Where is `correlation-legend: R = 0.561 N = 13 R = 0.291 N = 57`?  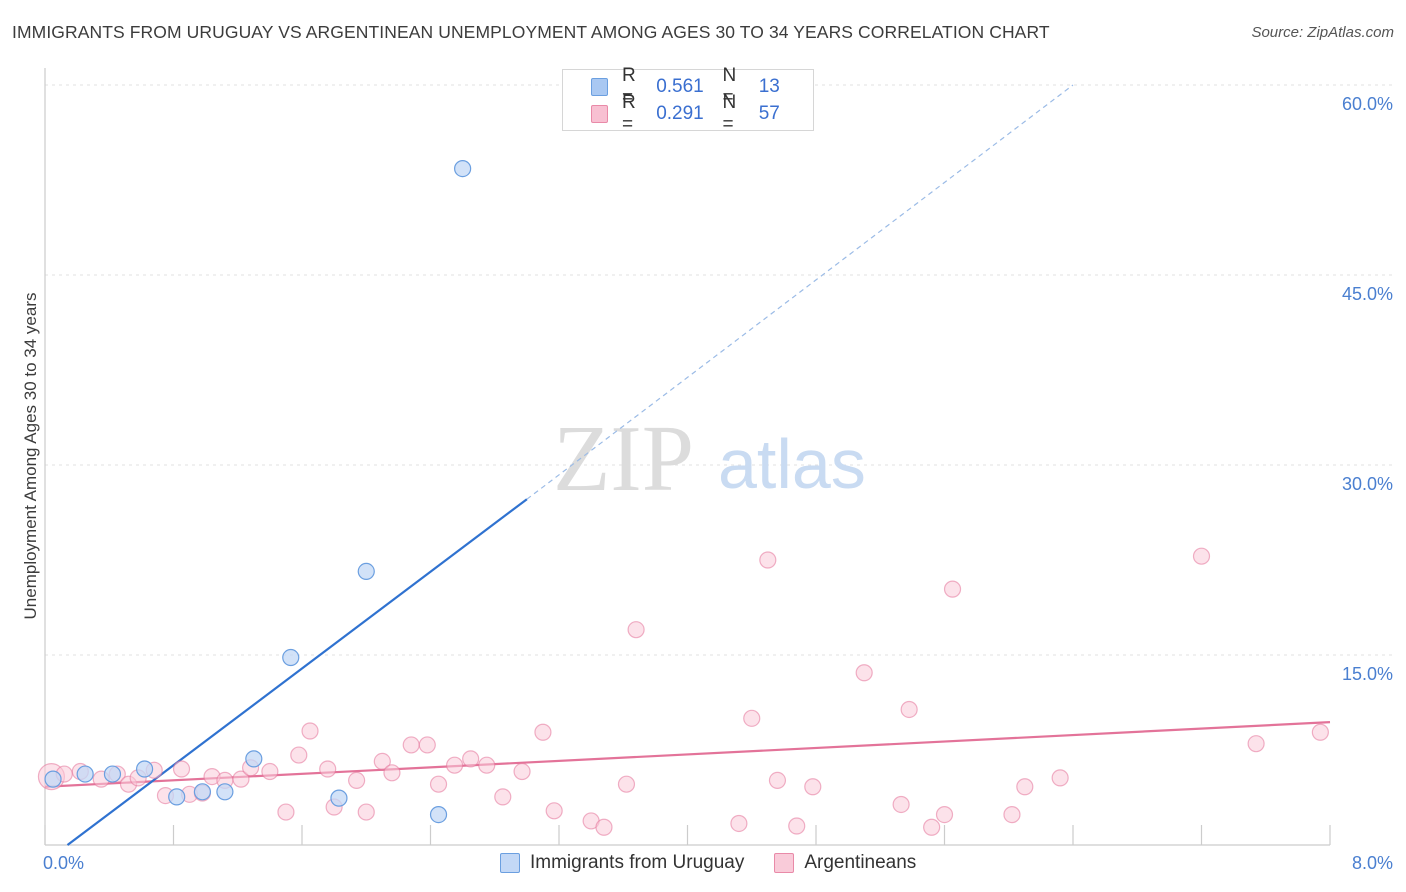
correlation-legend: R = 0.561 N = 13 R = 0.291 N = 57 is located at coordinates (688, 100).